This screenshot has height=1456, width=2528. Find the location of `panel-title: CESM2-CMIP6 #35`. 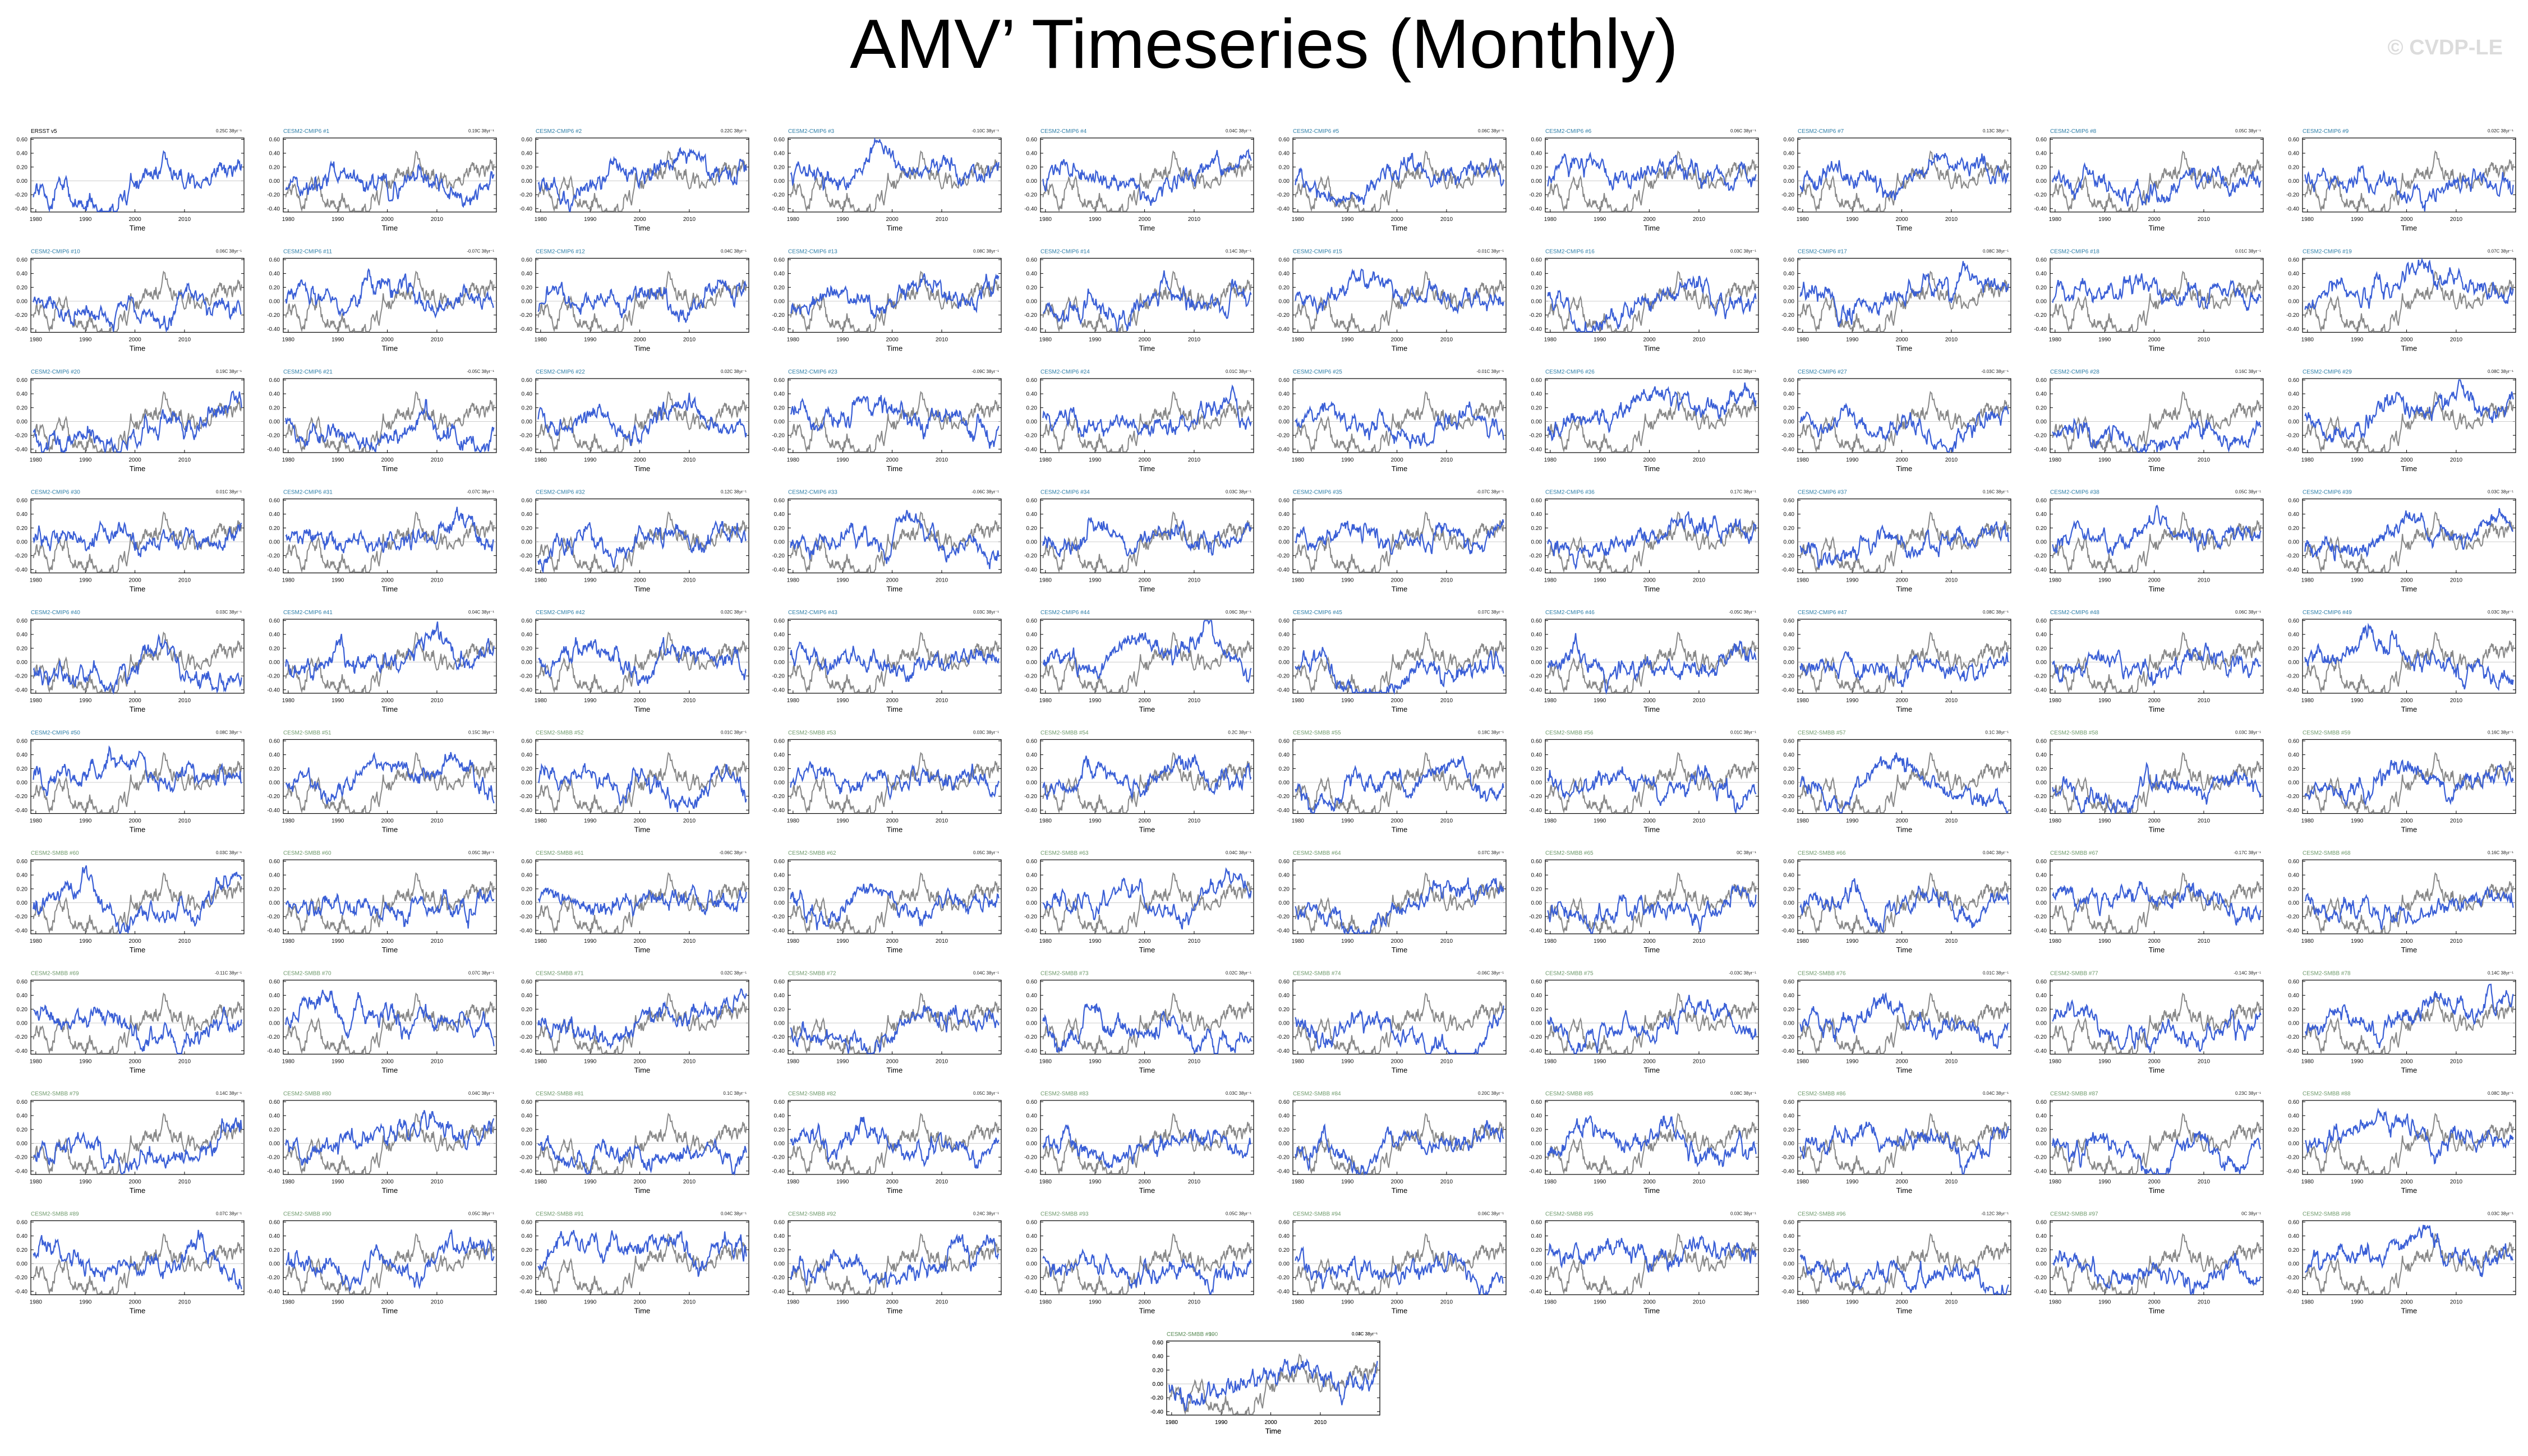

panel-title: CESM2-CMIP6 #35 is located at coordinates (1317, 493).